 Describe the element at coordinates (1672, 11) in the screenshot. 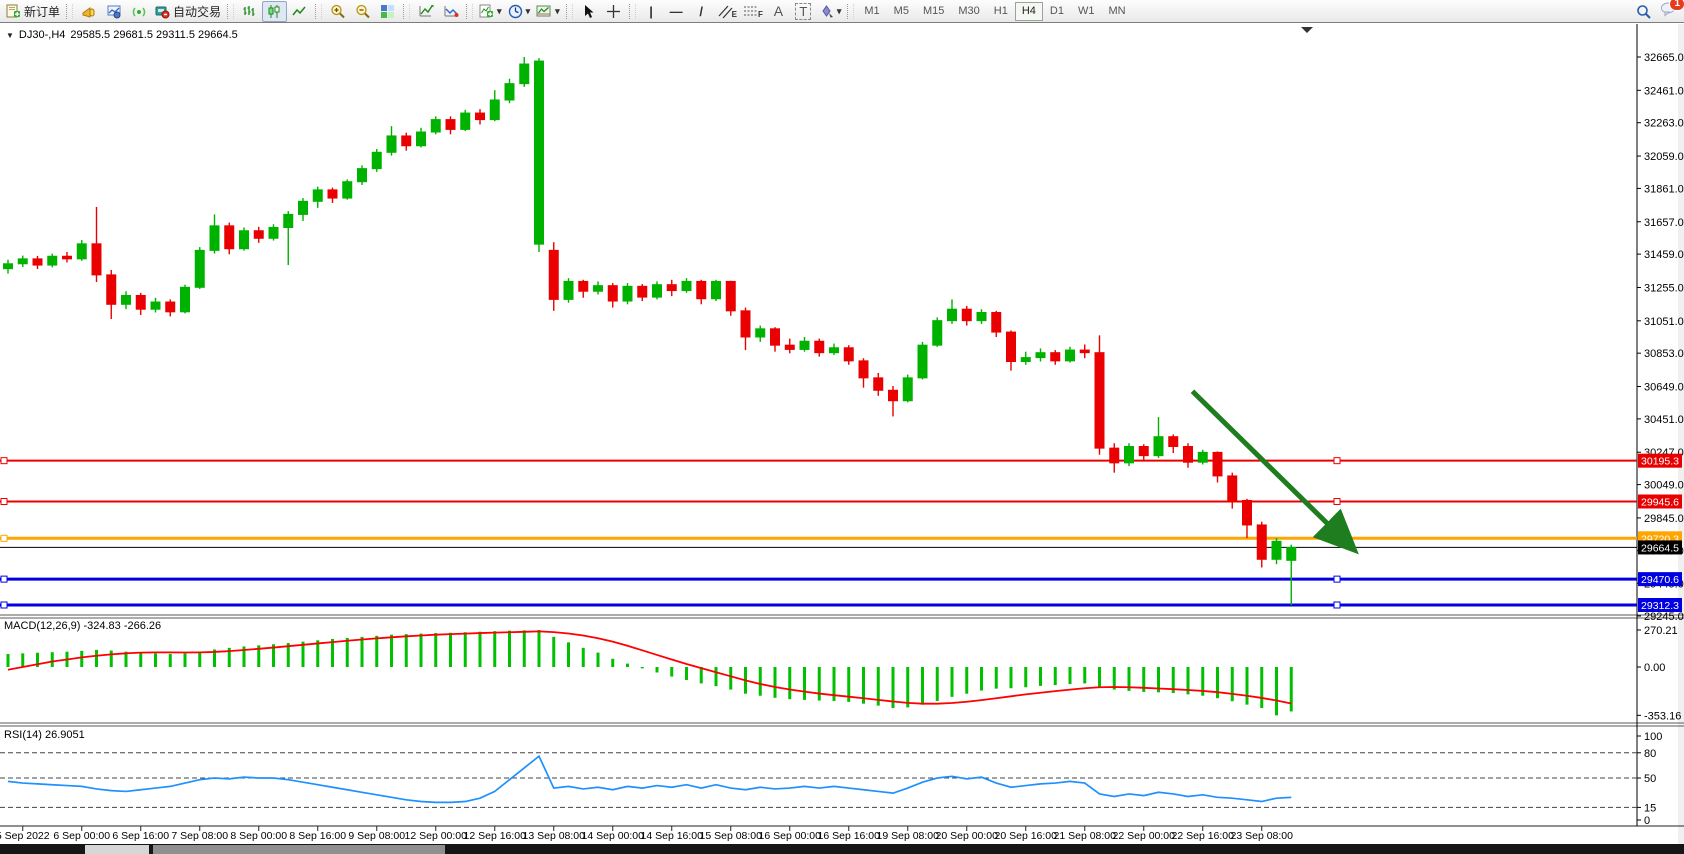

I see `chat-button: 1` at that location.